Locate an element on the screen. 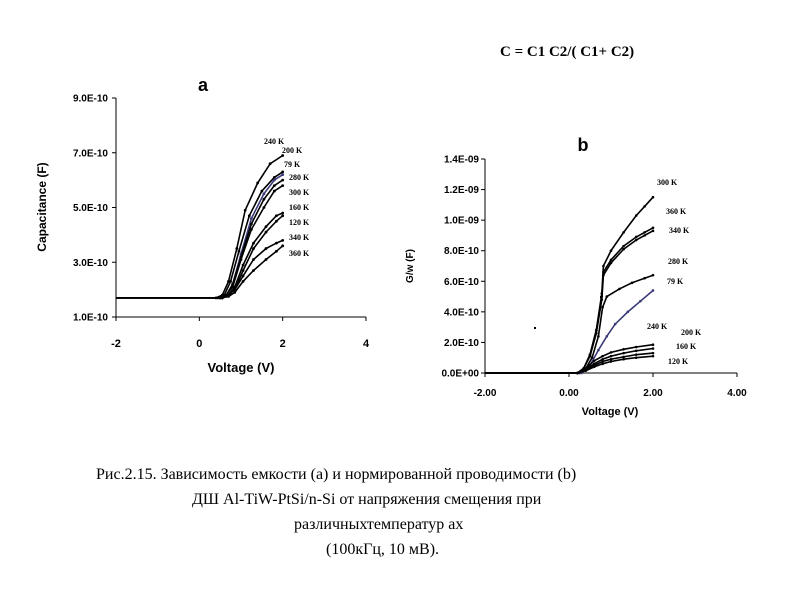 The height and width of the screenshot is (600, 800). caption-line-3: различныхтемператур ах is located at coordinates (379, 524).